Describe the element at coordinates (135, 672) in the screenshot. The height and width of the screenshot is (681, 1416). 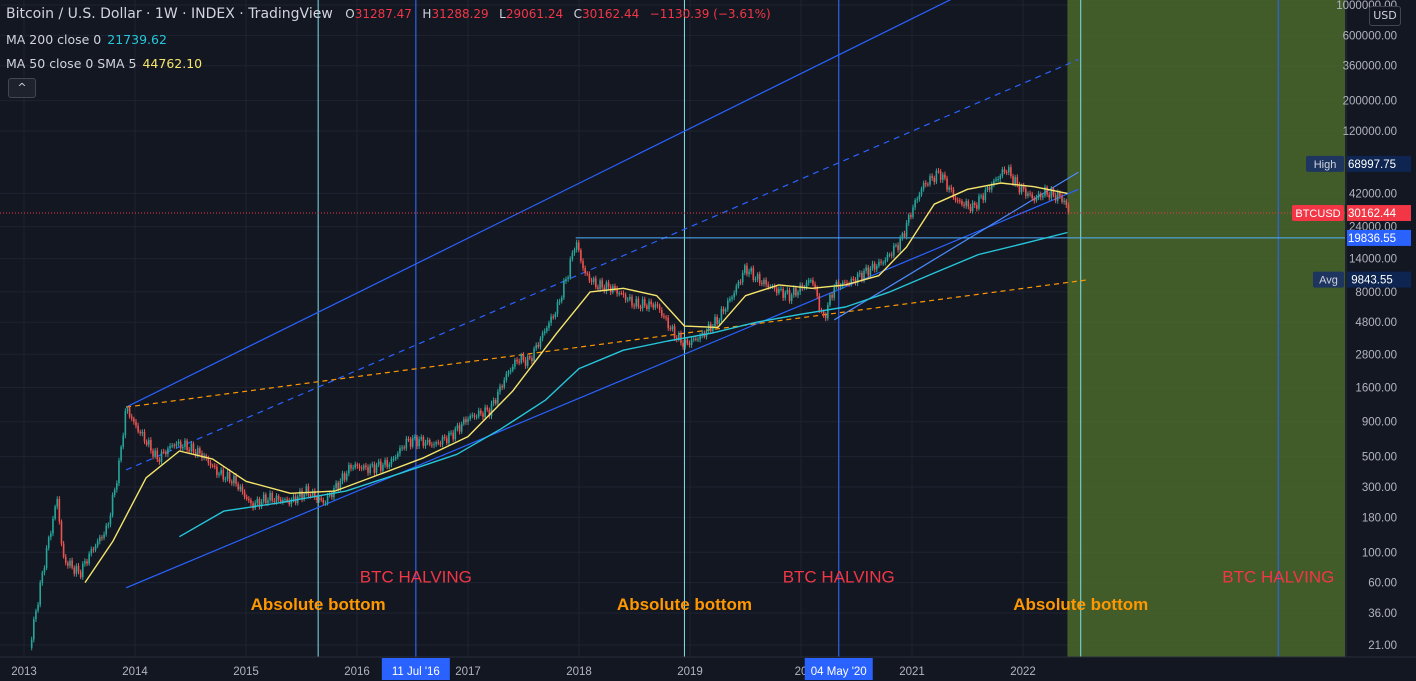
I see `time-tick-label: 2014` at that location.